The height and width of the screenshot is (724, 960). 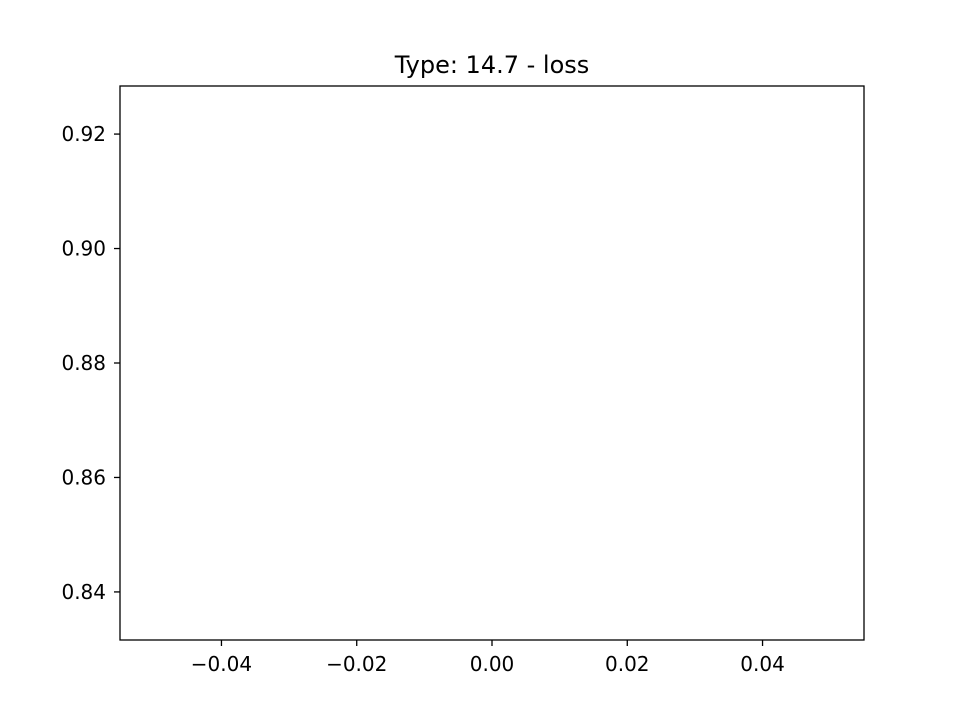 I want to click on x-tick-label: 0.00, so click(x=492, y=664).